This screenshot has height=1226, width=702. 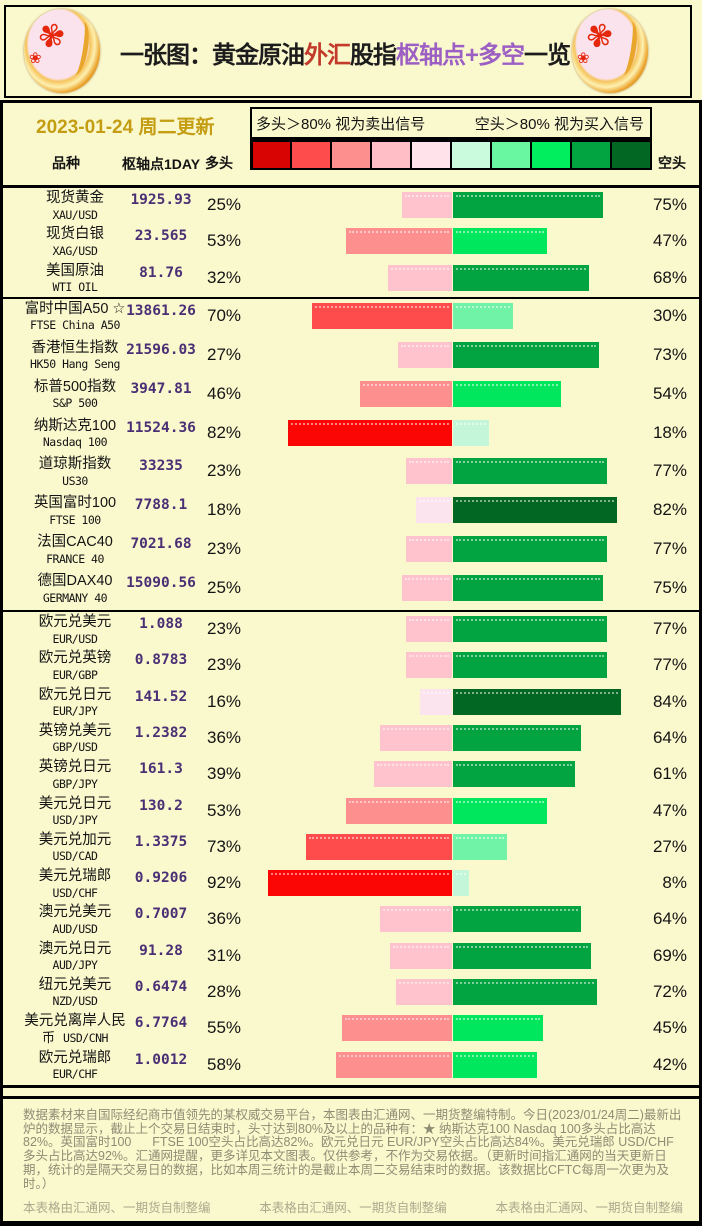 I want to click on long-percent: 18%, so click(x=224, y=510).